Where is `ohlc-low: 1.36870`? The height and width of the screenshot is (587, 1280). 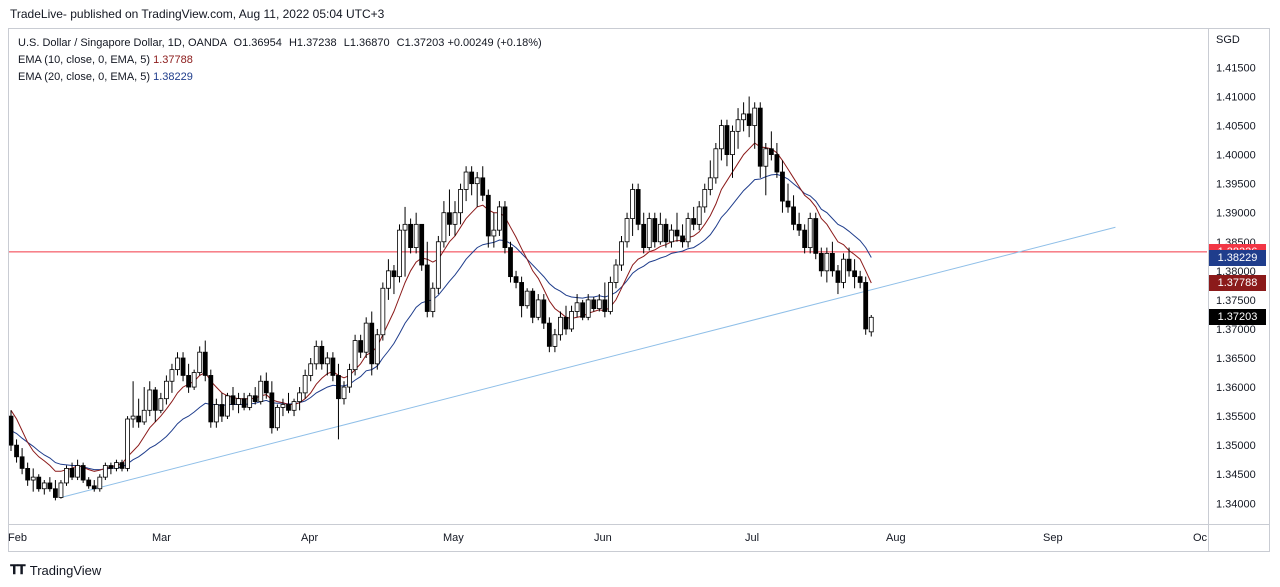
ohlc-low: 1.36870 is located at coordinates (369, 43).